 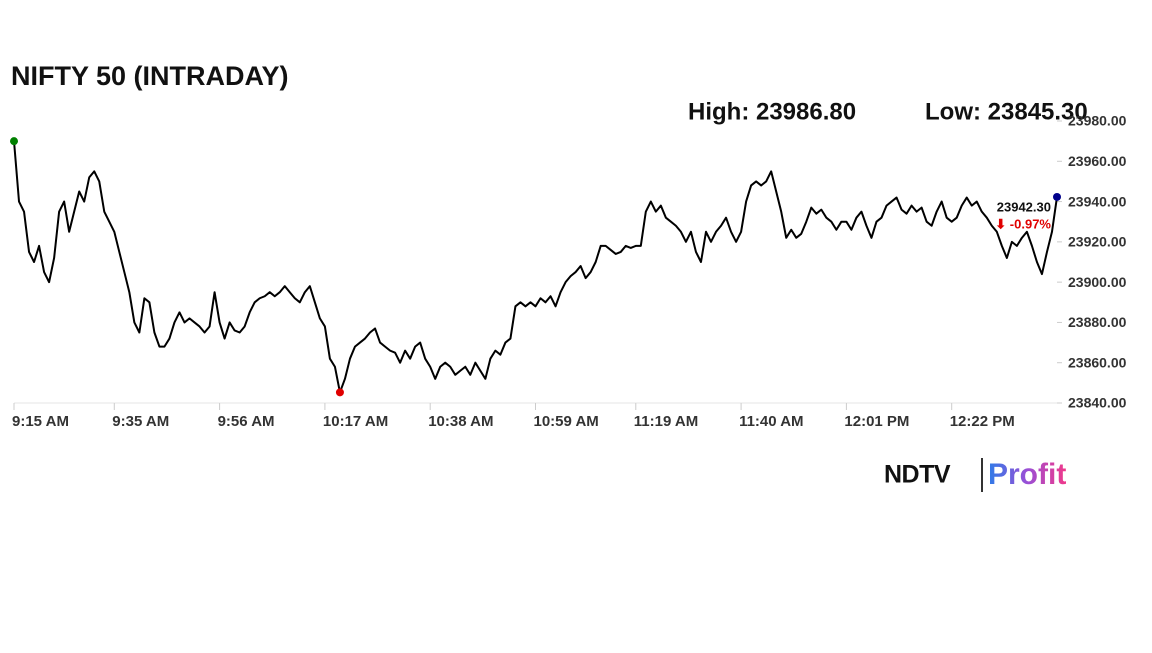 What do you see at coordinates (1027, 474) in the screenshot?
I see `logo-product: Profit` at bounding box center [1027, 474].